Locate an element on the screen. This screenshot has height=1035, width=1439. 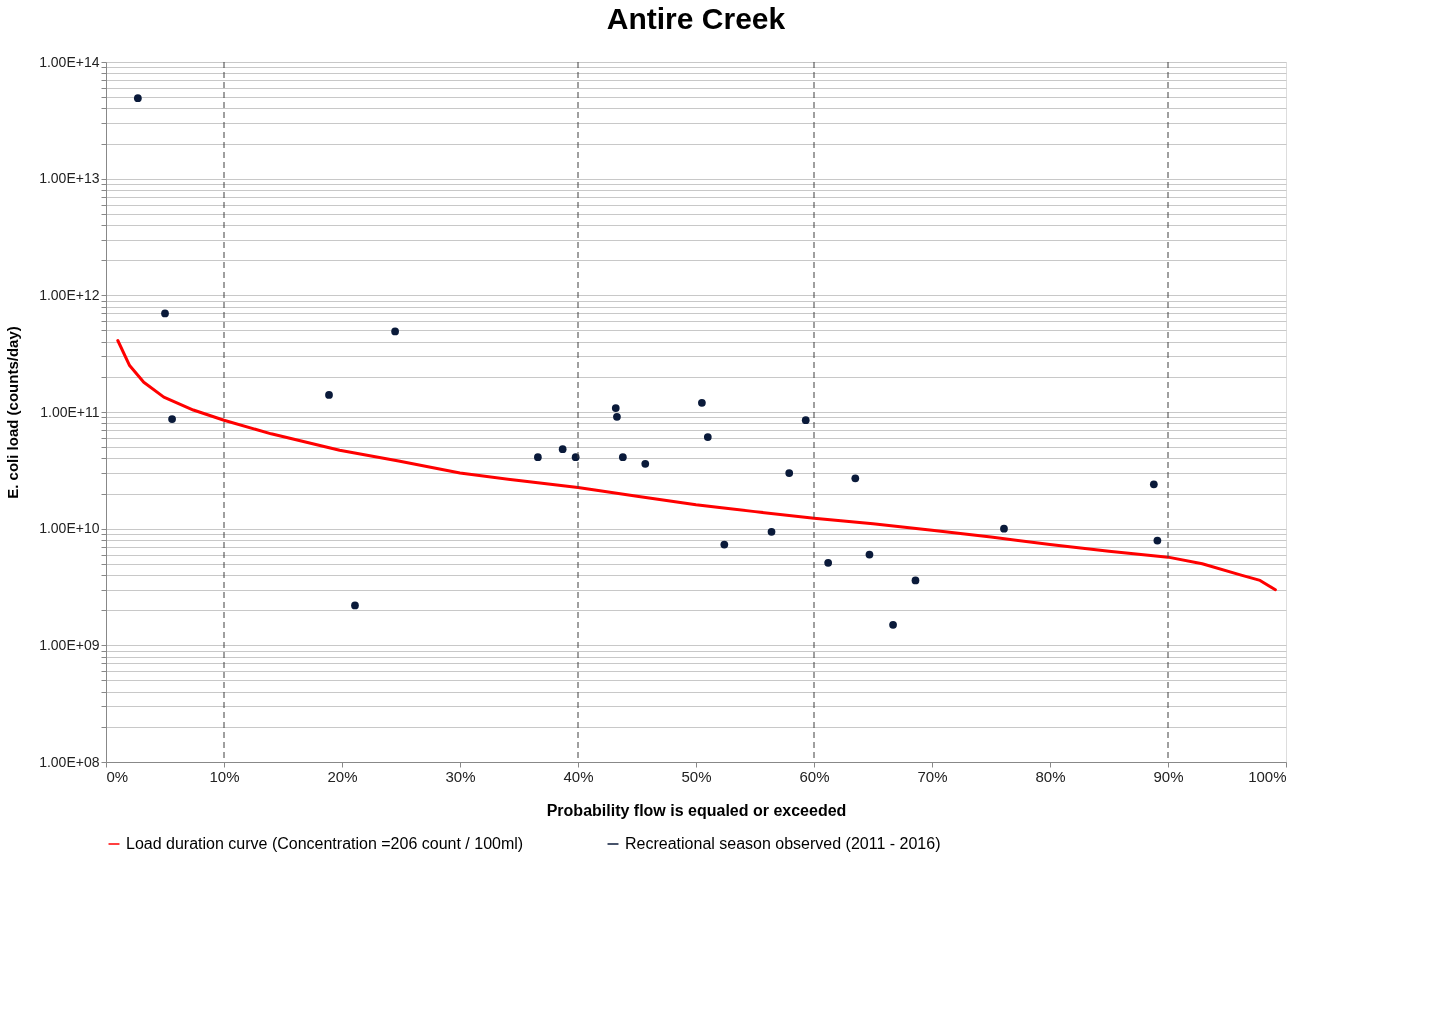
x-tick-label: 50% is located at coordinates (696, 776).